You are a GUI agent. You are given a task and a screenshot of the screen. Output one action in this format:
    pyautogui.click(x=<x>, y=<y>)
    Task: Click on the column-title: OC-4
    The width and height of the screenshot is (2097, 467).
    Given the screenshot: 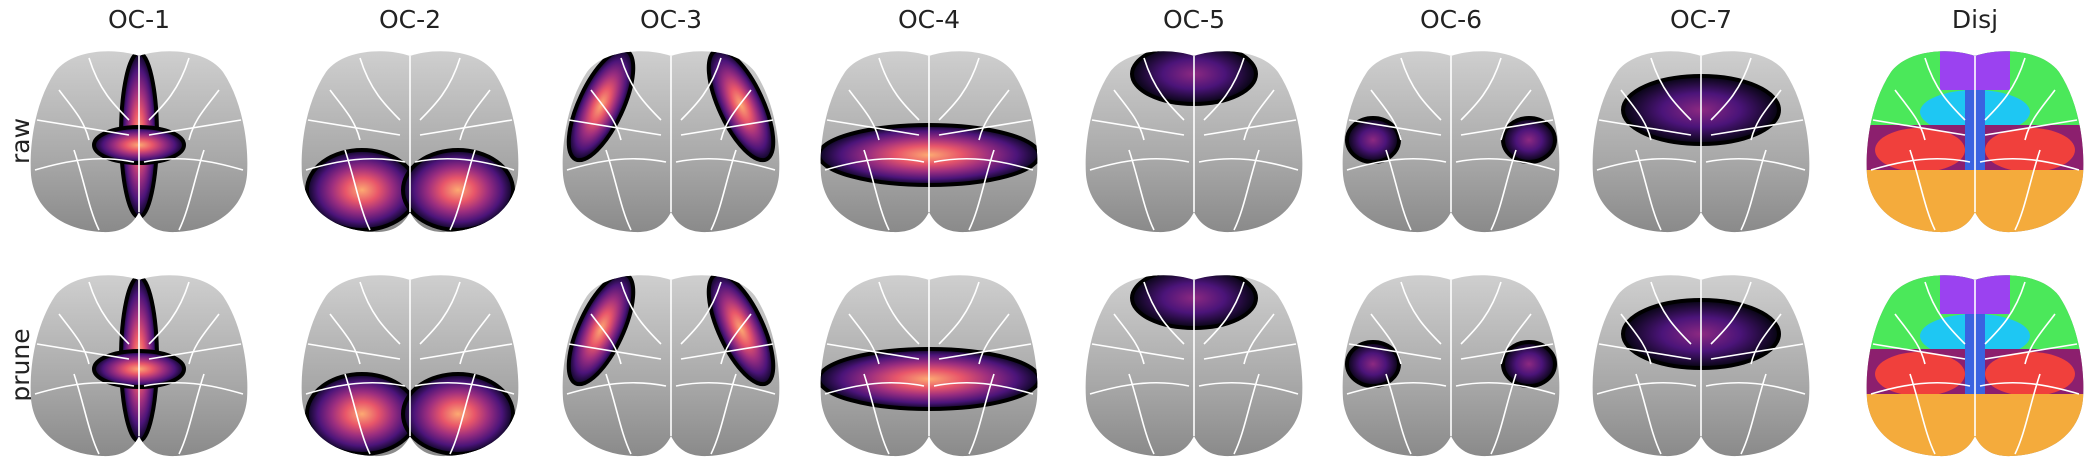 What is the action you would take?
    pyautogui.click(x=929, y=19)
    